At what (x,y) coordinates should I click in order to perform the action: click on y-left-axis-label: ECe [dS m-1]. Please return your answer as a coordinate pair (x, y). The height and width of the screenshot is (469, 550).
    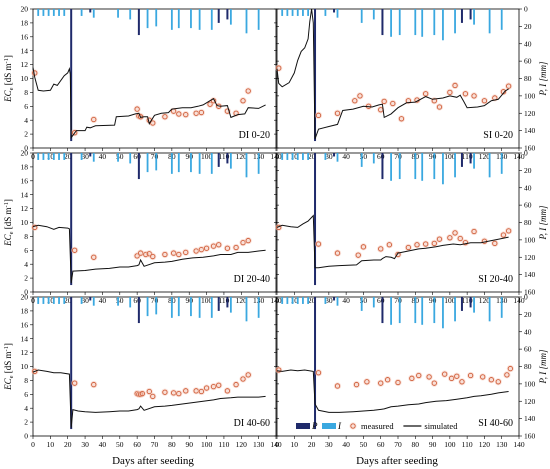
    Looking at the image, I should click on (9, 223).